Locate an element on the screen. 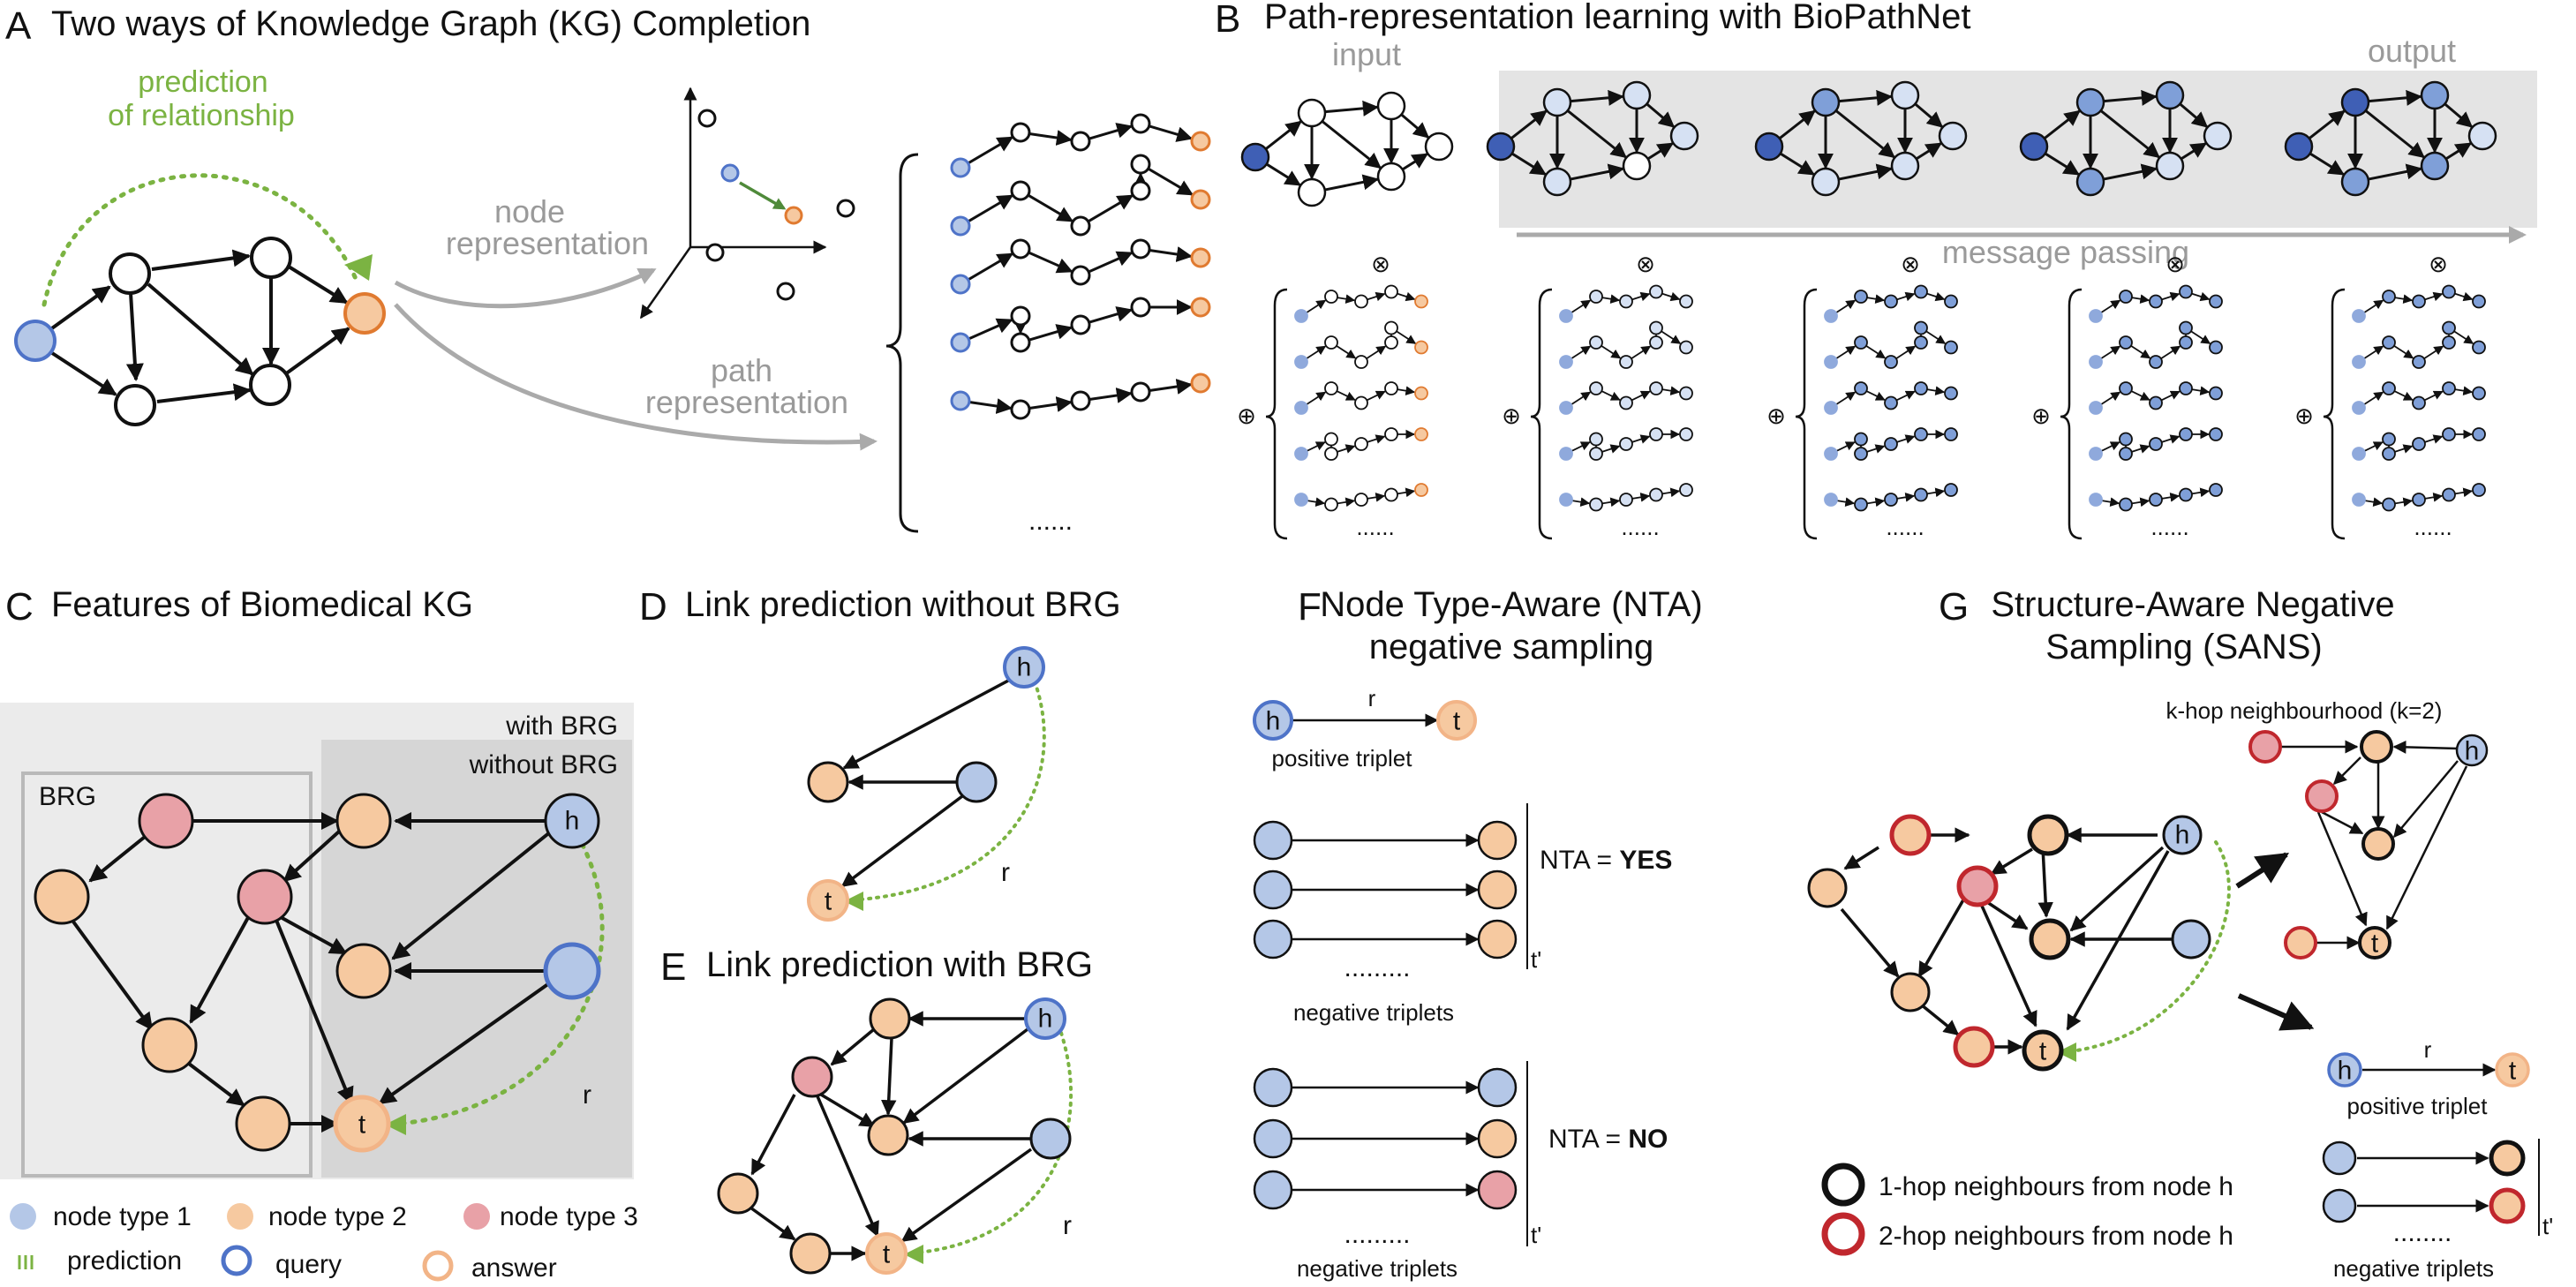 The width and height of the screenshot is (2576, 1287). legend-swatch-query is located at coordinates (237, 1260).